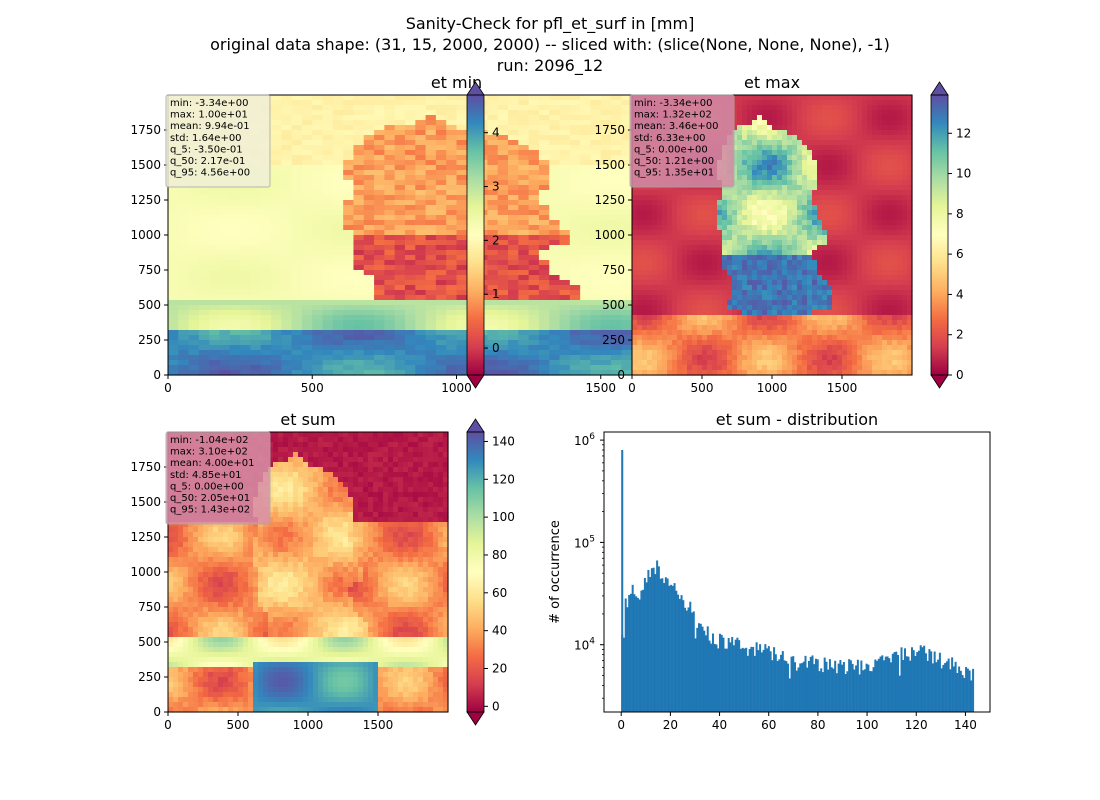  I want to click on colorbar-tick-label: 100, so click(503, 517).